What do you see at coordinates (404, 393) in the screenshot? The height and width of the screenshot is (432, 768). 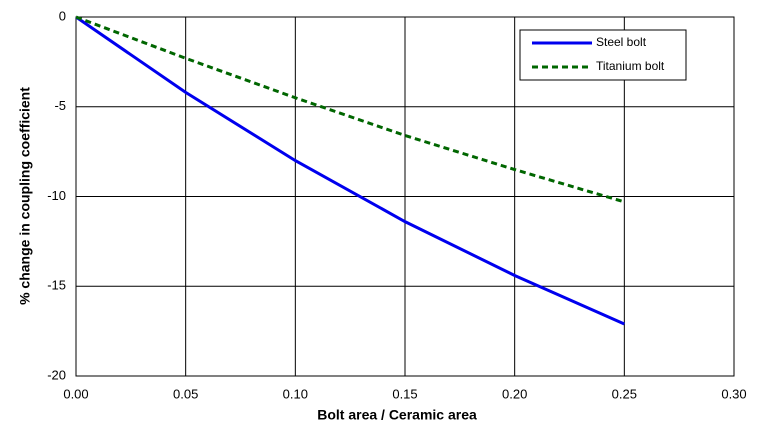 I see `x-tick-label: 0.15` at bounding box center [404, 393].